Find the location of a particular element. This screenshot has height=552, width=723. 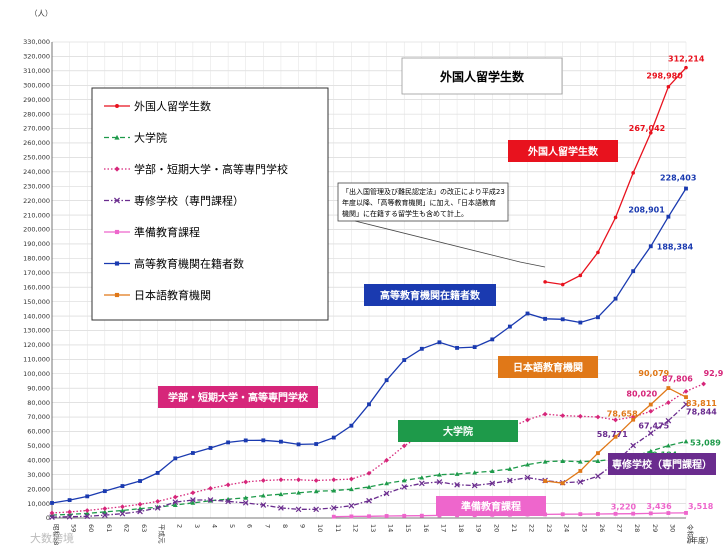

x-tick-label: 17 is located at coordinates (443, 528).